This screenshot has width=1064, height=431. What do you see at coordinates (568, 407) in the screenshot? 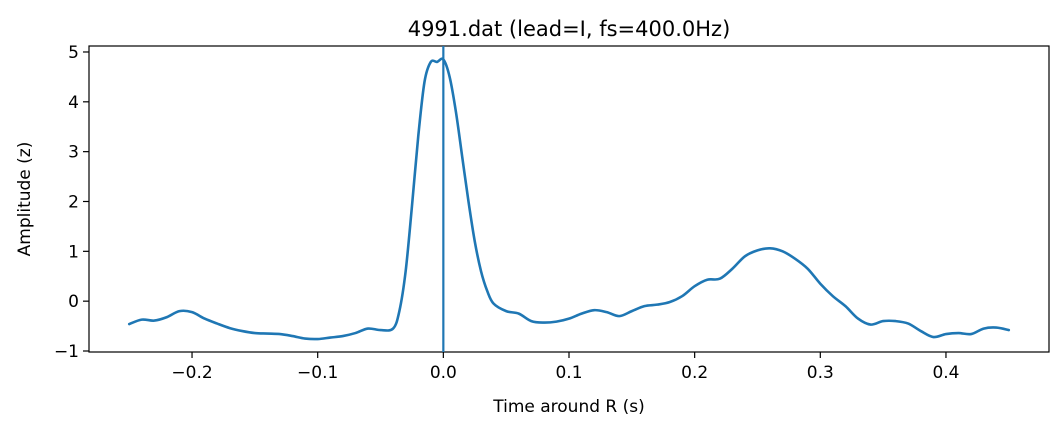
I see `x-axis-label: Time around R (s)` at bounding box center [568, 407].